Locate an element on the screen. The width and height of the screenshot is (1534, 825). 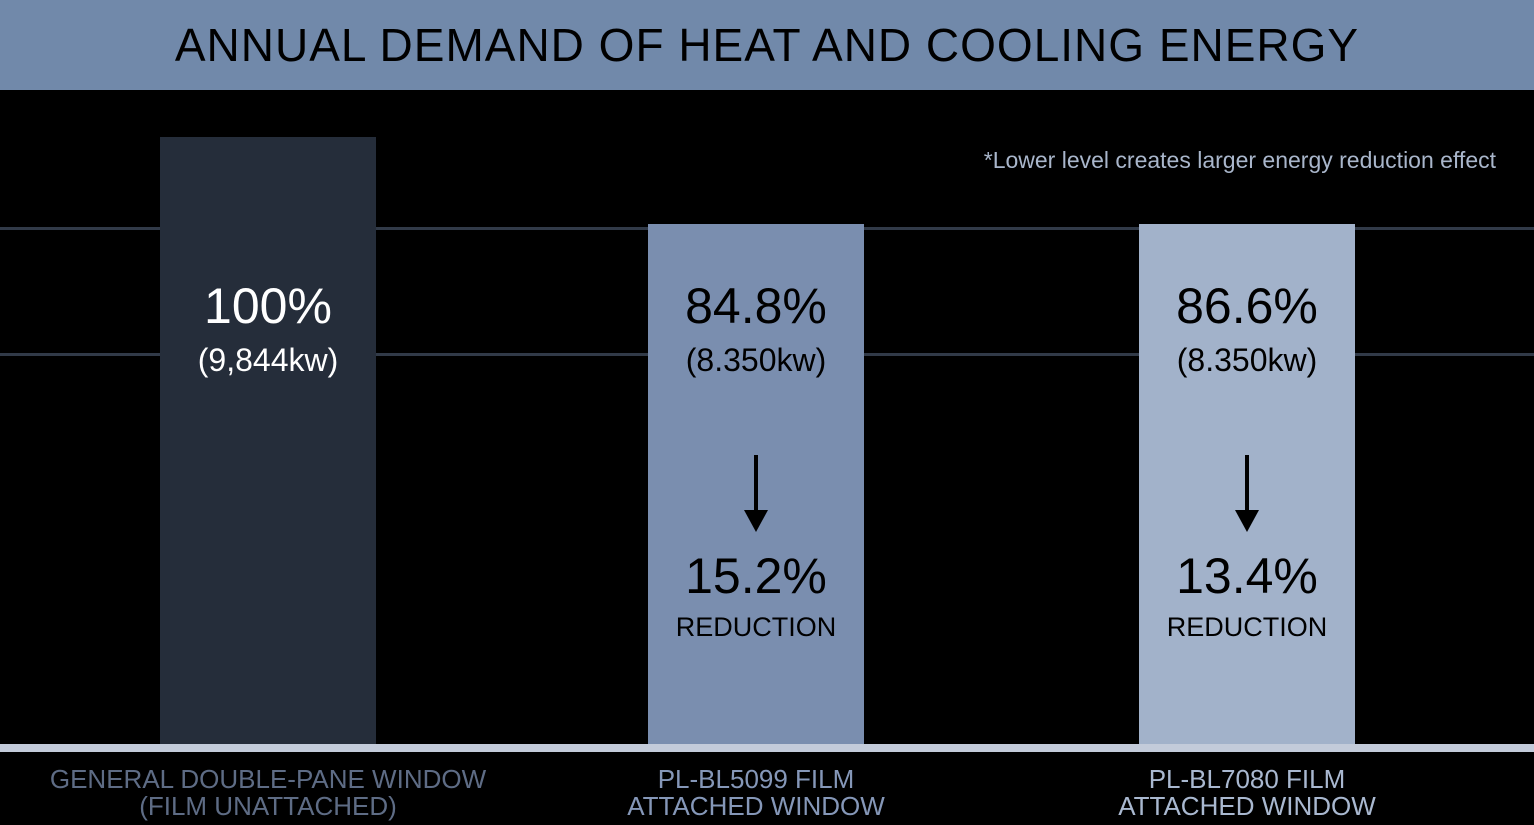
category-label-3: PL-BL7080 FILM ATTACHED WINDOW is located at coordinates (1247, 793).